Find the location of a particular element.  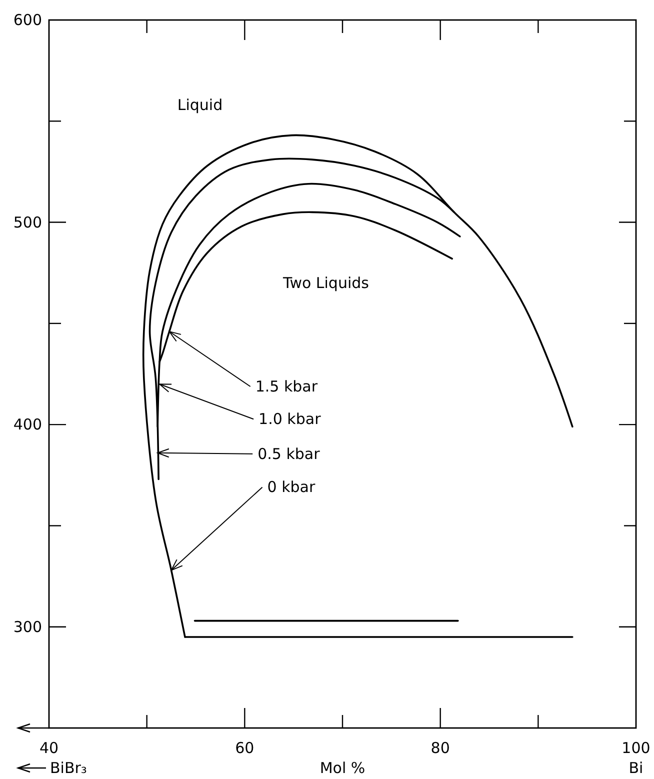

y-tick-label: 500 is located at coordinates (27, 222).